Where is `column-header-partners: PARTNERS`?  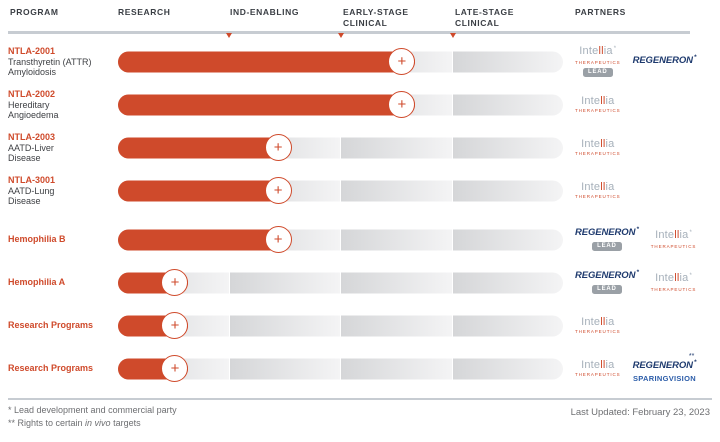 column-header-partners: PARTNERS is located at coordinates (600, 12).